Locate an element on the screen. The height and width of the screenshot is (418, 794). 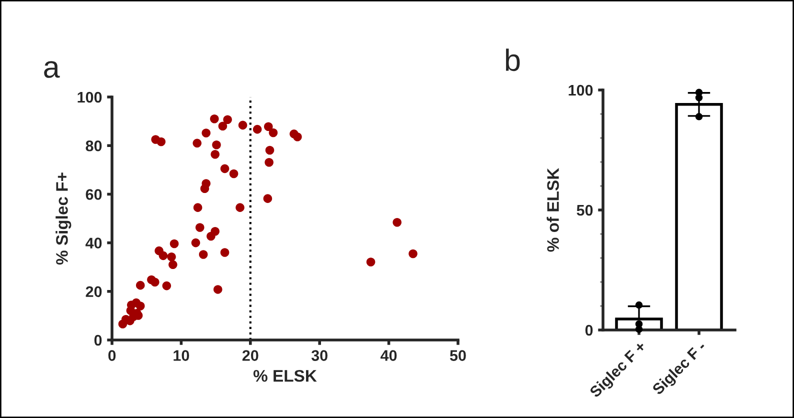
x-tick-label: 0 is located at coordinates (112, 355).